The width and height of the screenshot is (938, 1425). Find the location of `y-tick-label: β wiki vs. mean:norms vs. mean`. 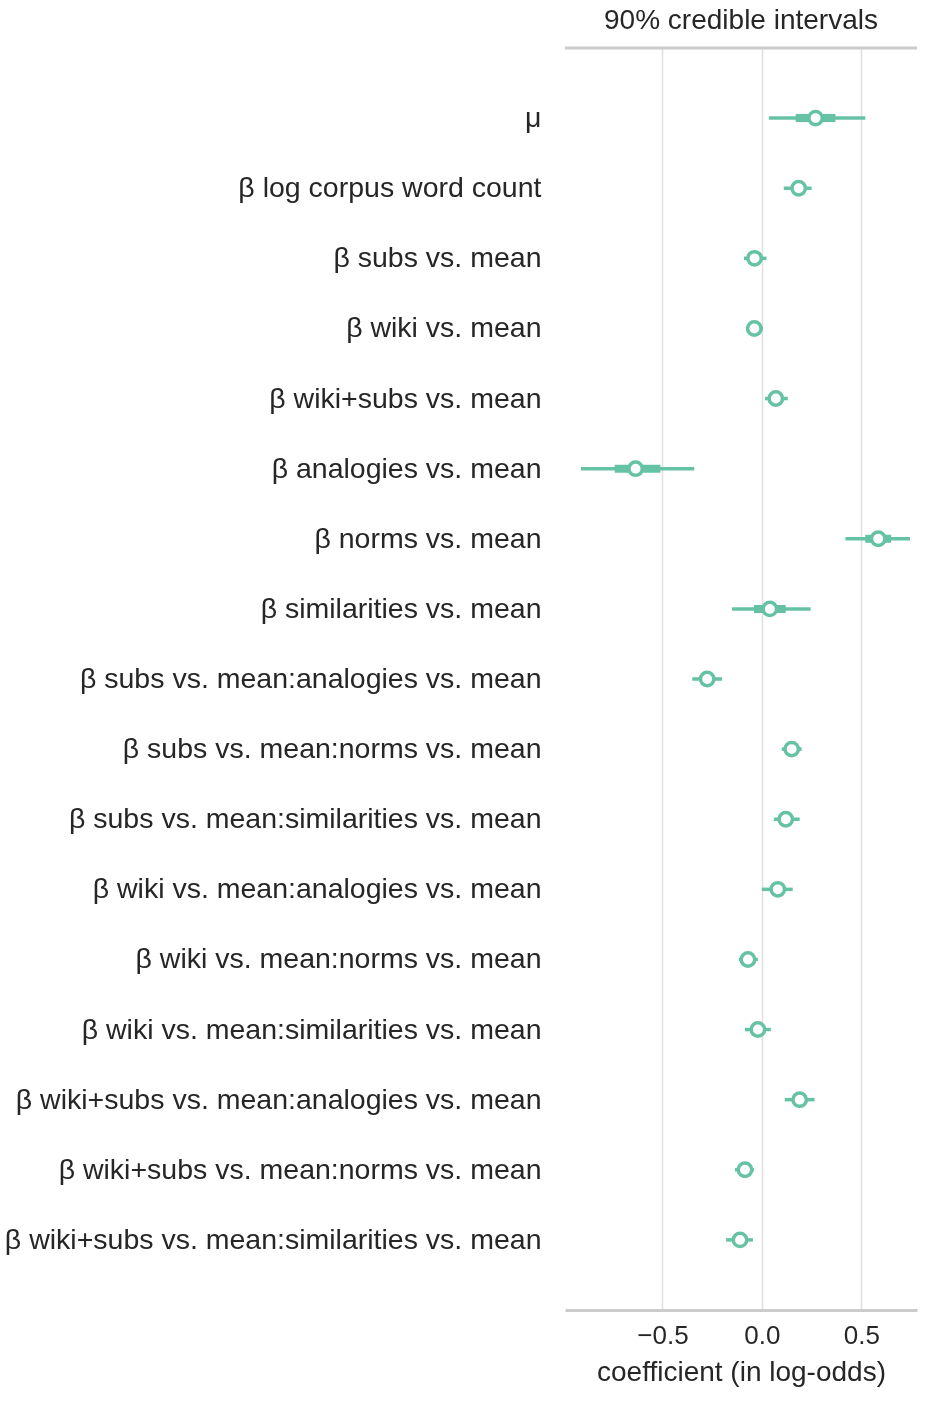

y-tick-label: β wiki vs. mean:norms vs. mean is located at coordinates (338, 958).